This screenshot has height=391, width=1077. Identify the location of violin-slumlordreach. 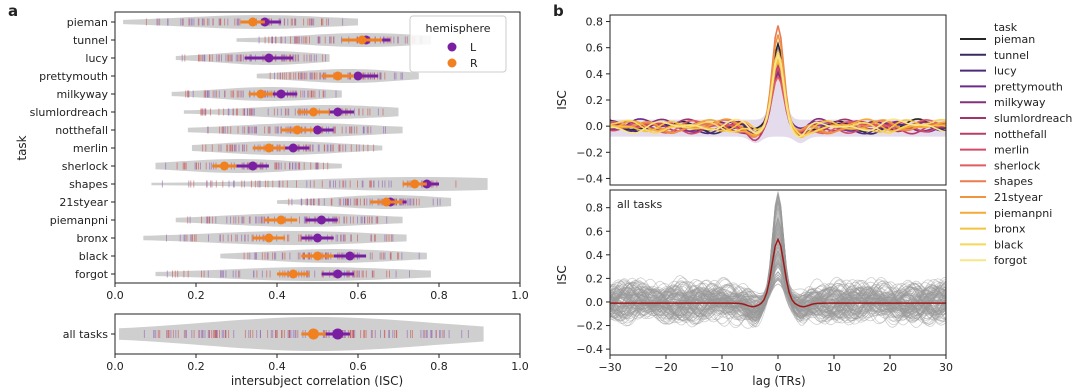
(291, 112).